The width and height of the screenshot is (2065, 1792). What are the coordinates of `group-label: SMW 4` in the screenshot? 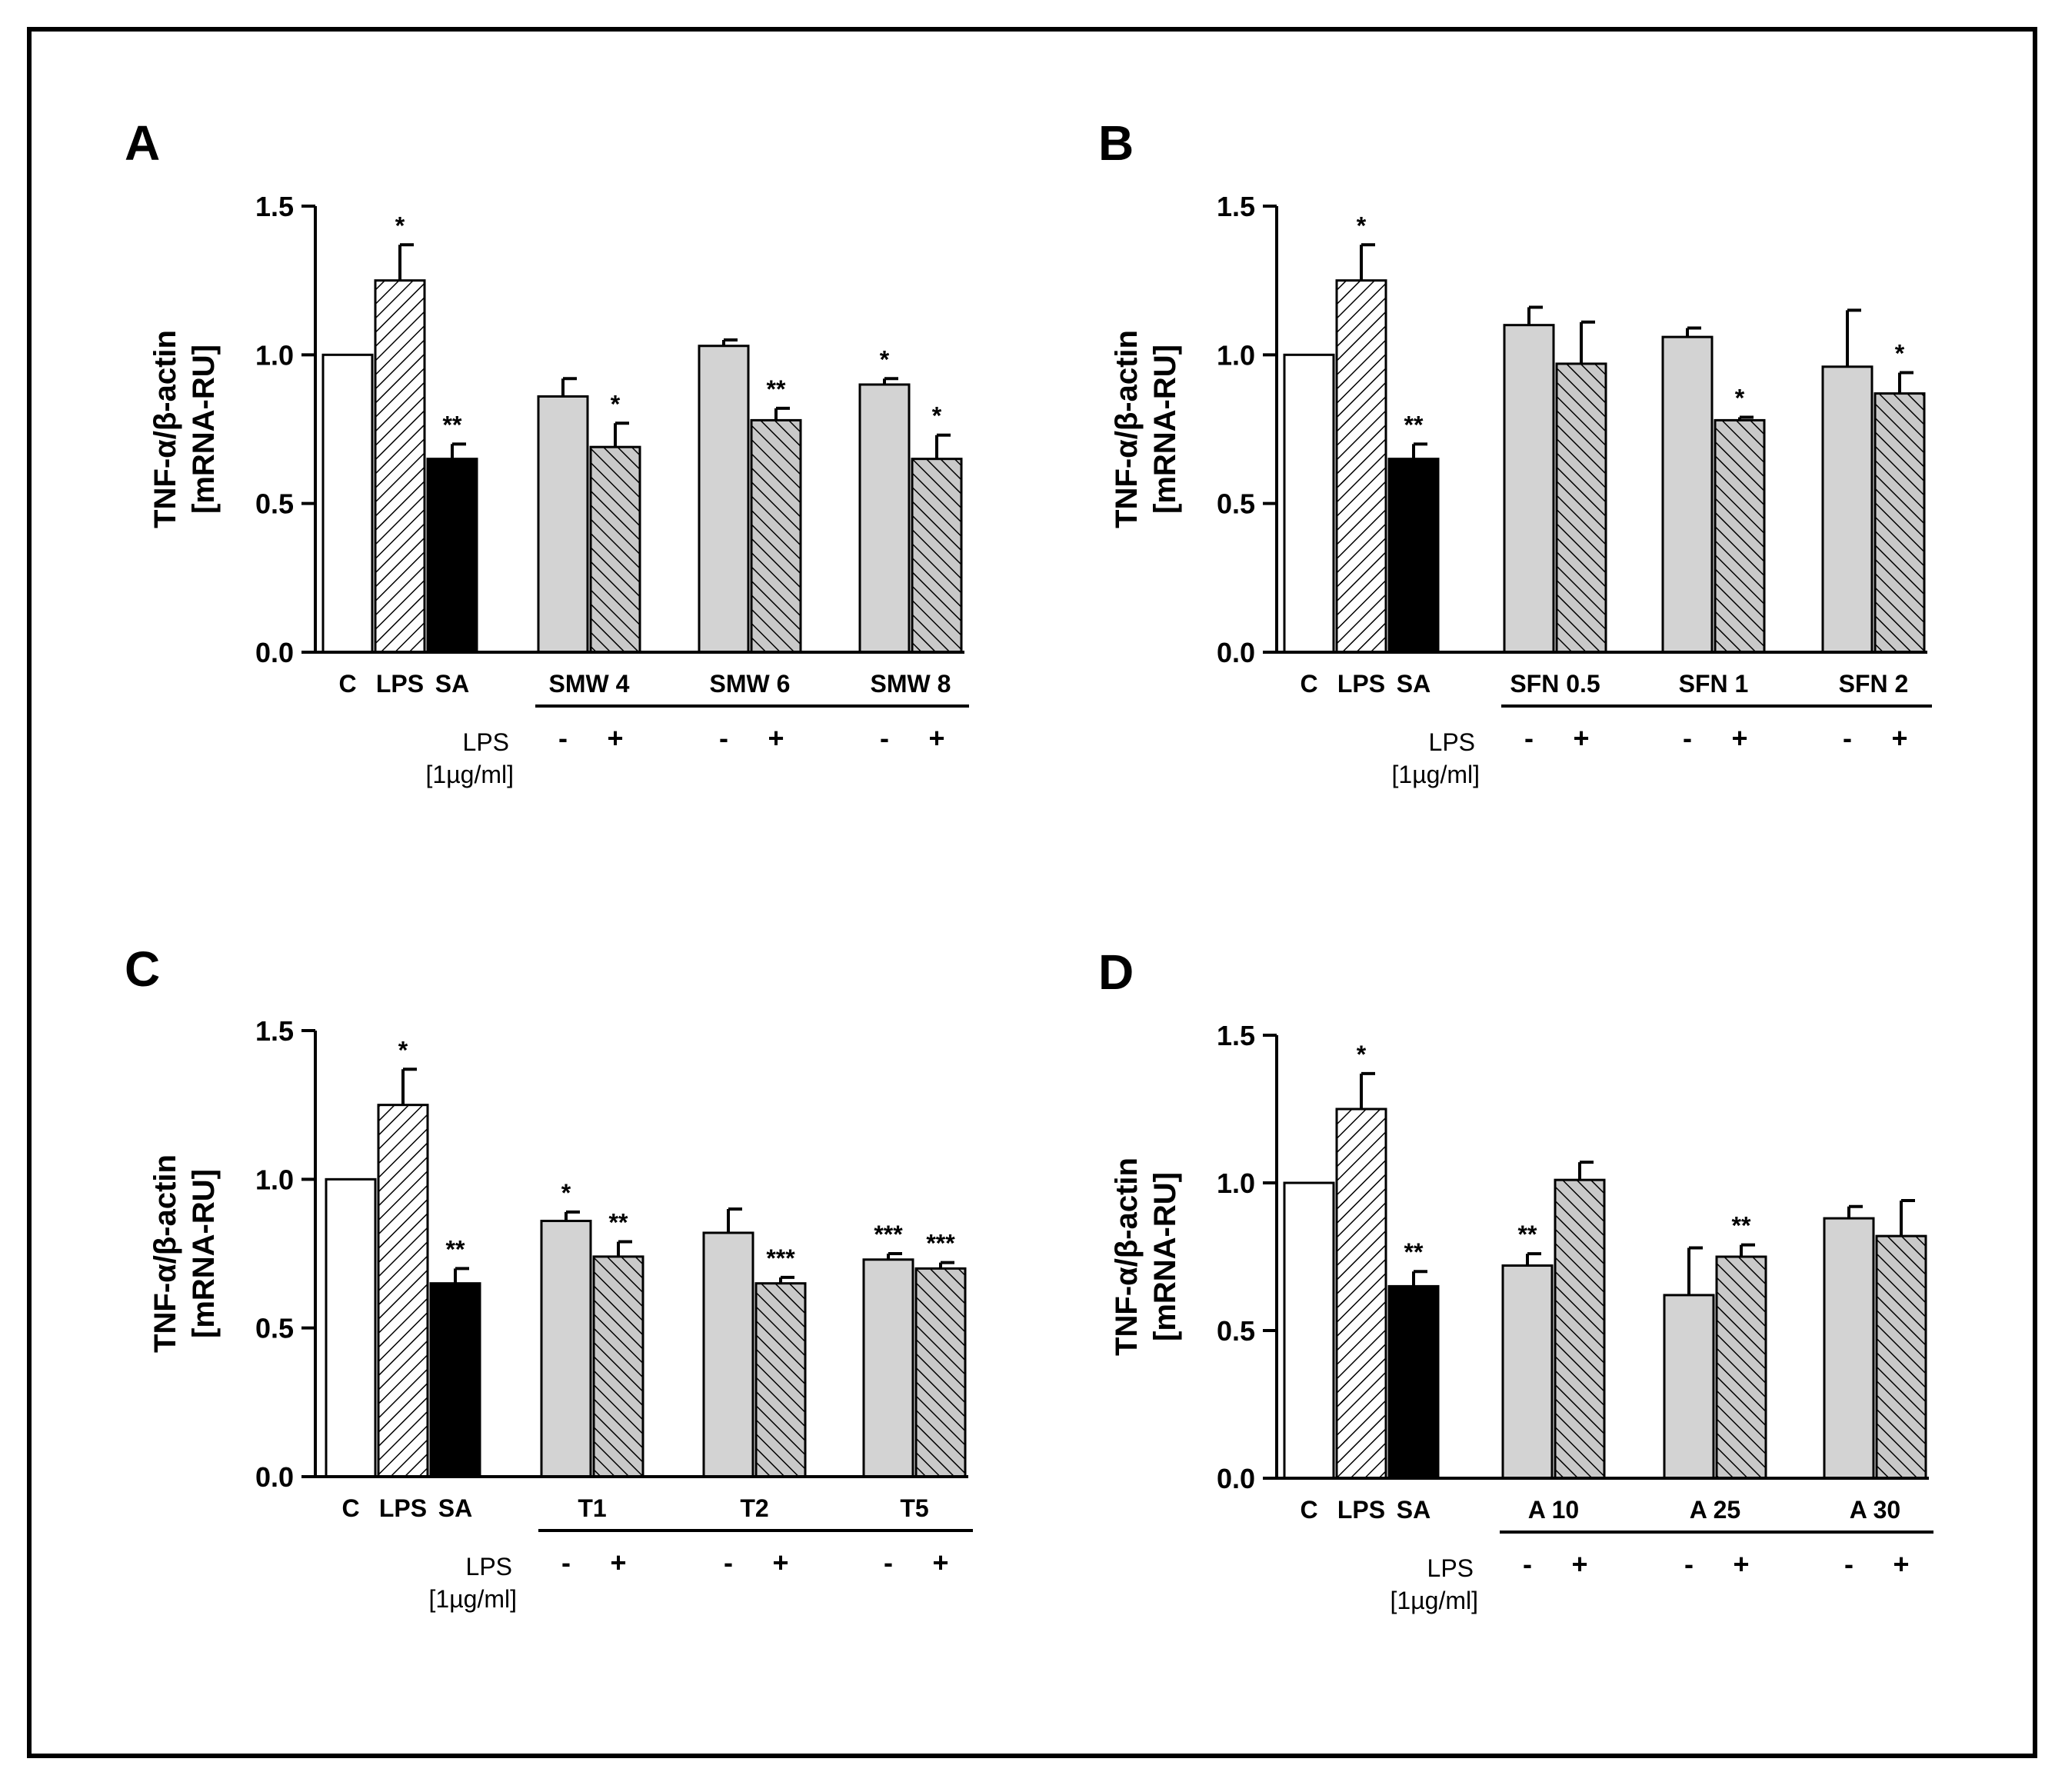 It's located at (589, 684).